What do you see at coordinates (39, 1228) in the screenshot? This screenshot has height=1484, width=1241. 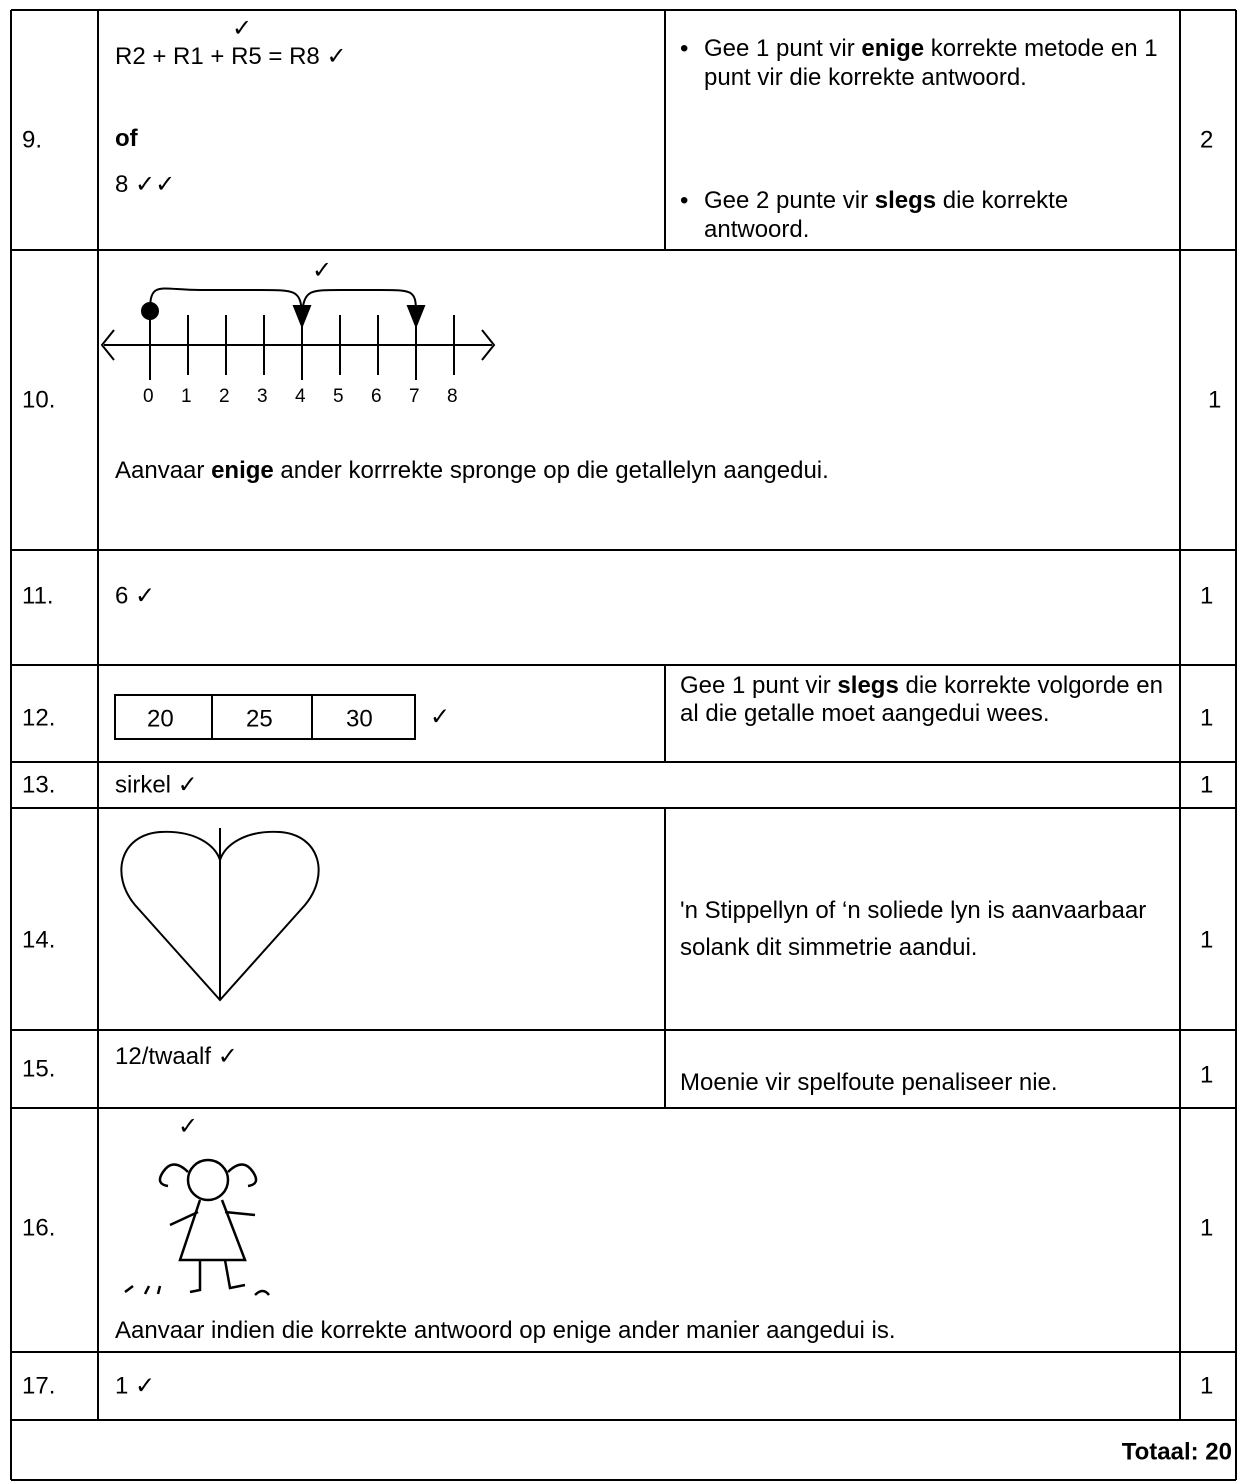 I see `row-number: 16.` at bounding box center [39, 1228].